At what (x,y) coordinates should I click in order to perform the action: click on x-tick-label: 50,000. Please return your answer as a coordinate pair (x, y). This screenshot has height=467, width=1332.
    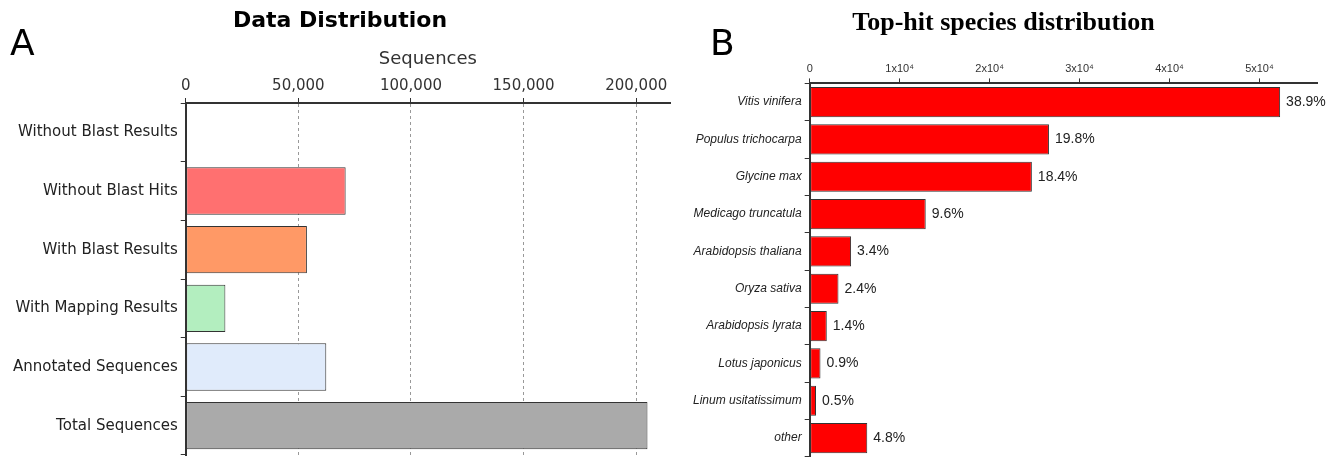
    Looking at the image, I should click on (298, 84).